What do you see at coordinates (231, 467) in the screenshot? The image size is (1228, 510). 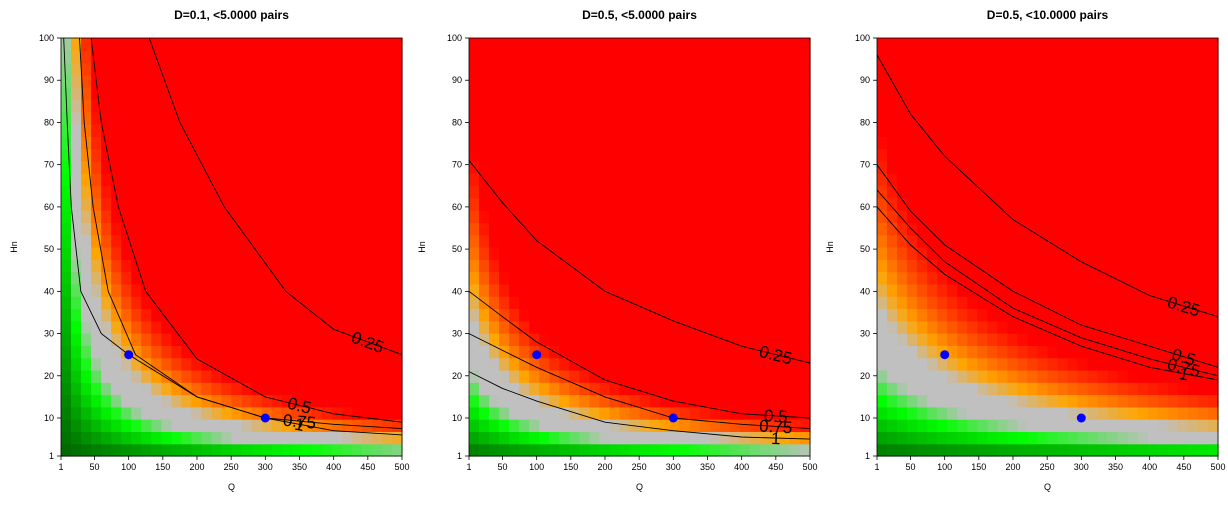 I see `x-tick-label: 250` at bounding box center [231, 467].